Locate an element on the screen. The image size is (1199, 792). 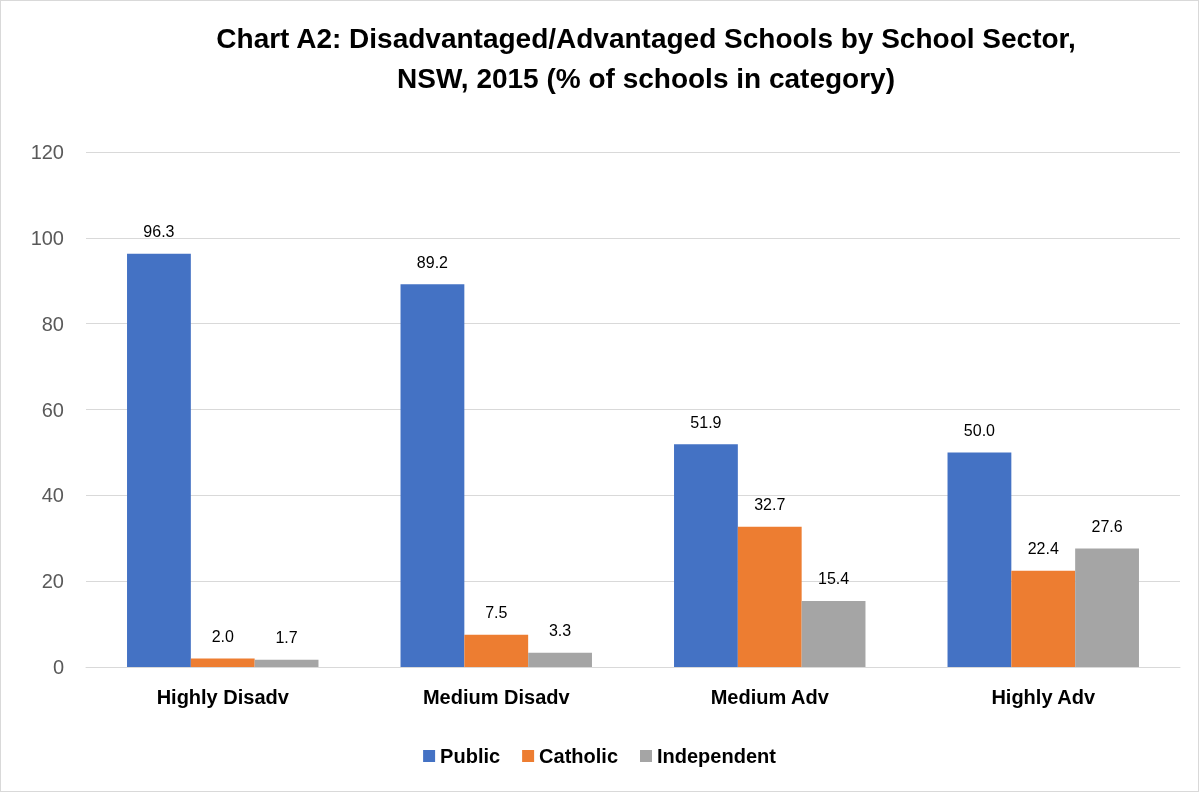
data-label: 50.0 is located at coordinates (979, 430).